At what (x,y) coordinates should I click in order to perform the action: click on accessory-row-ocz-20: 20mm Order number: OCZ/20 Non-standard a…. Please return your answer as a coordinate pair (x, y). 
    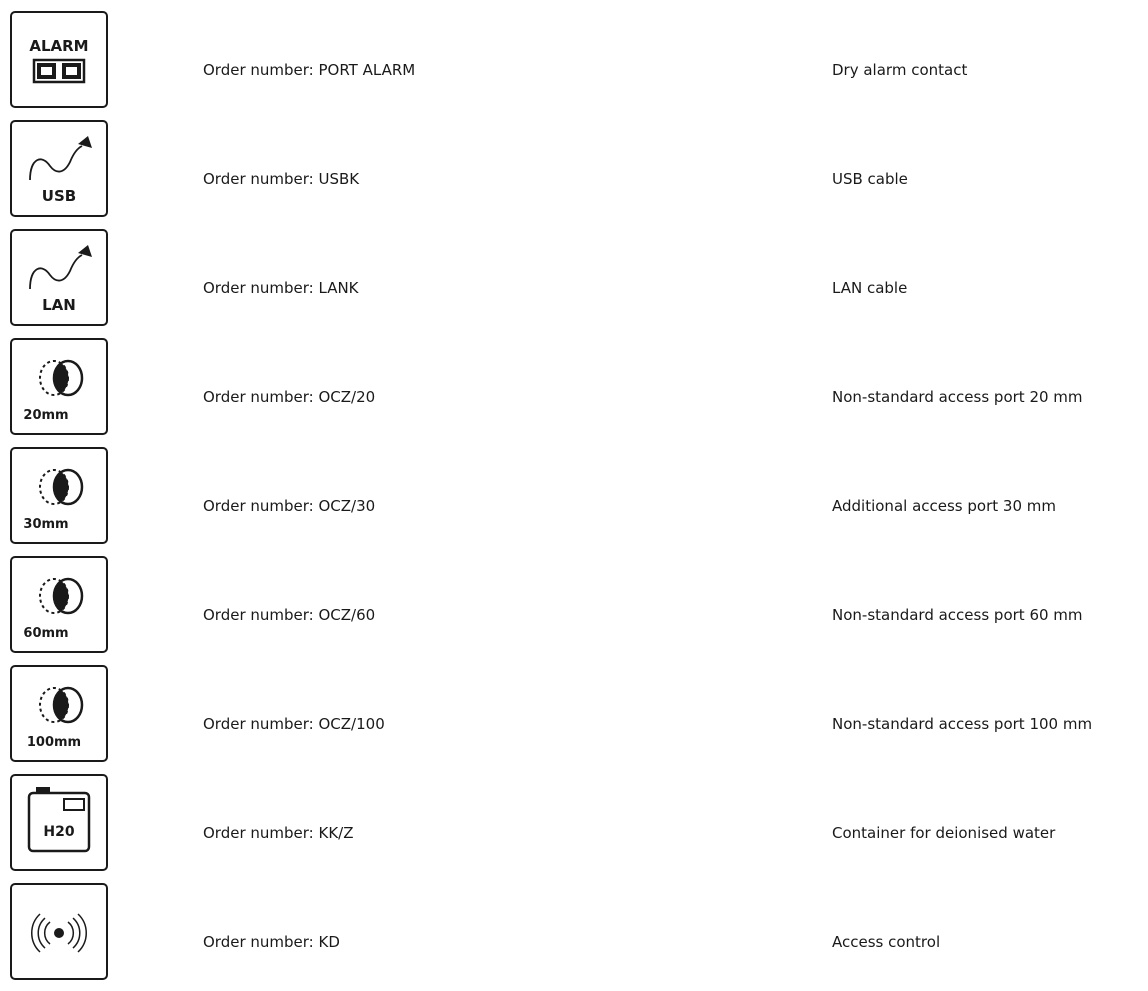
    Looking at the image, I should click on (574, 391).